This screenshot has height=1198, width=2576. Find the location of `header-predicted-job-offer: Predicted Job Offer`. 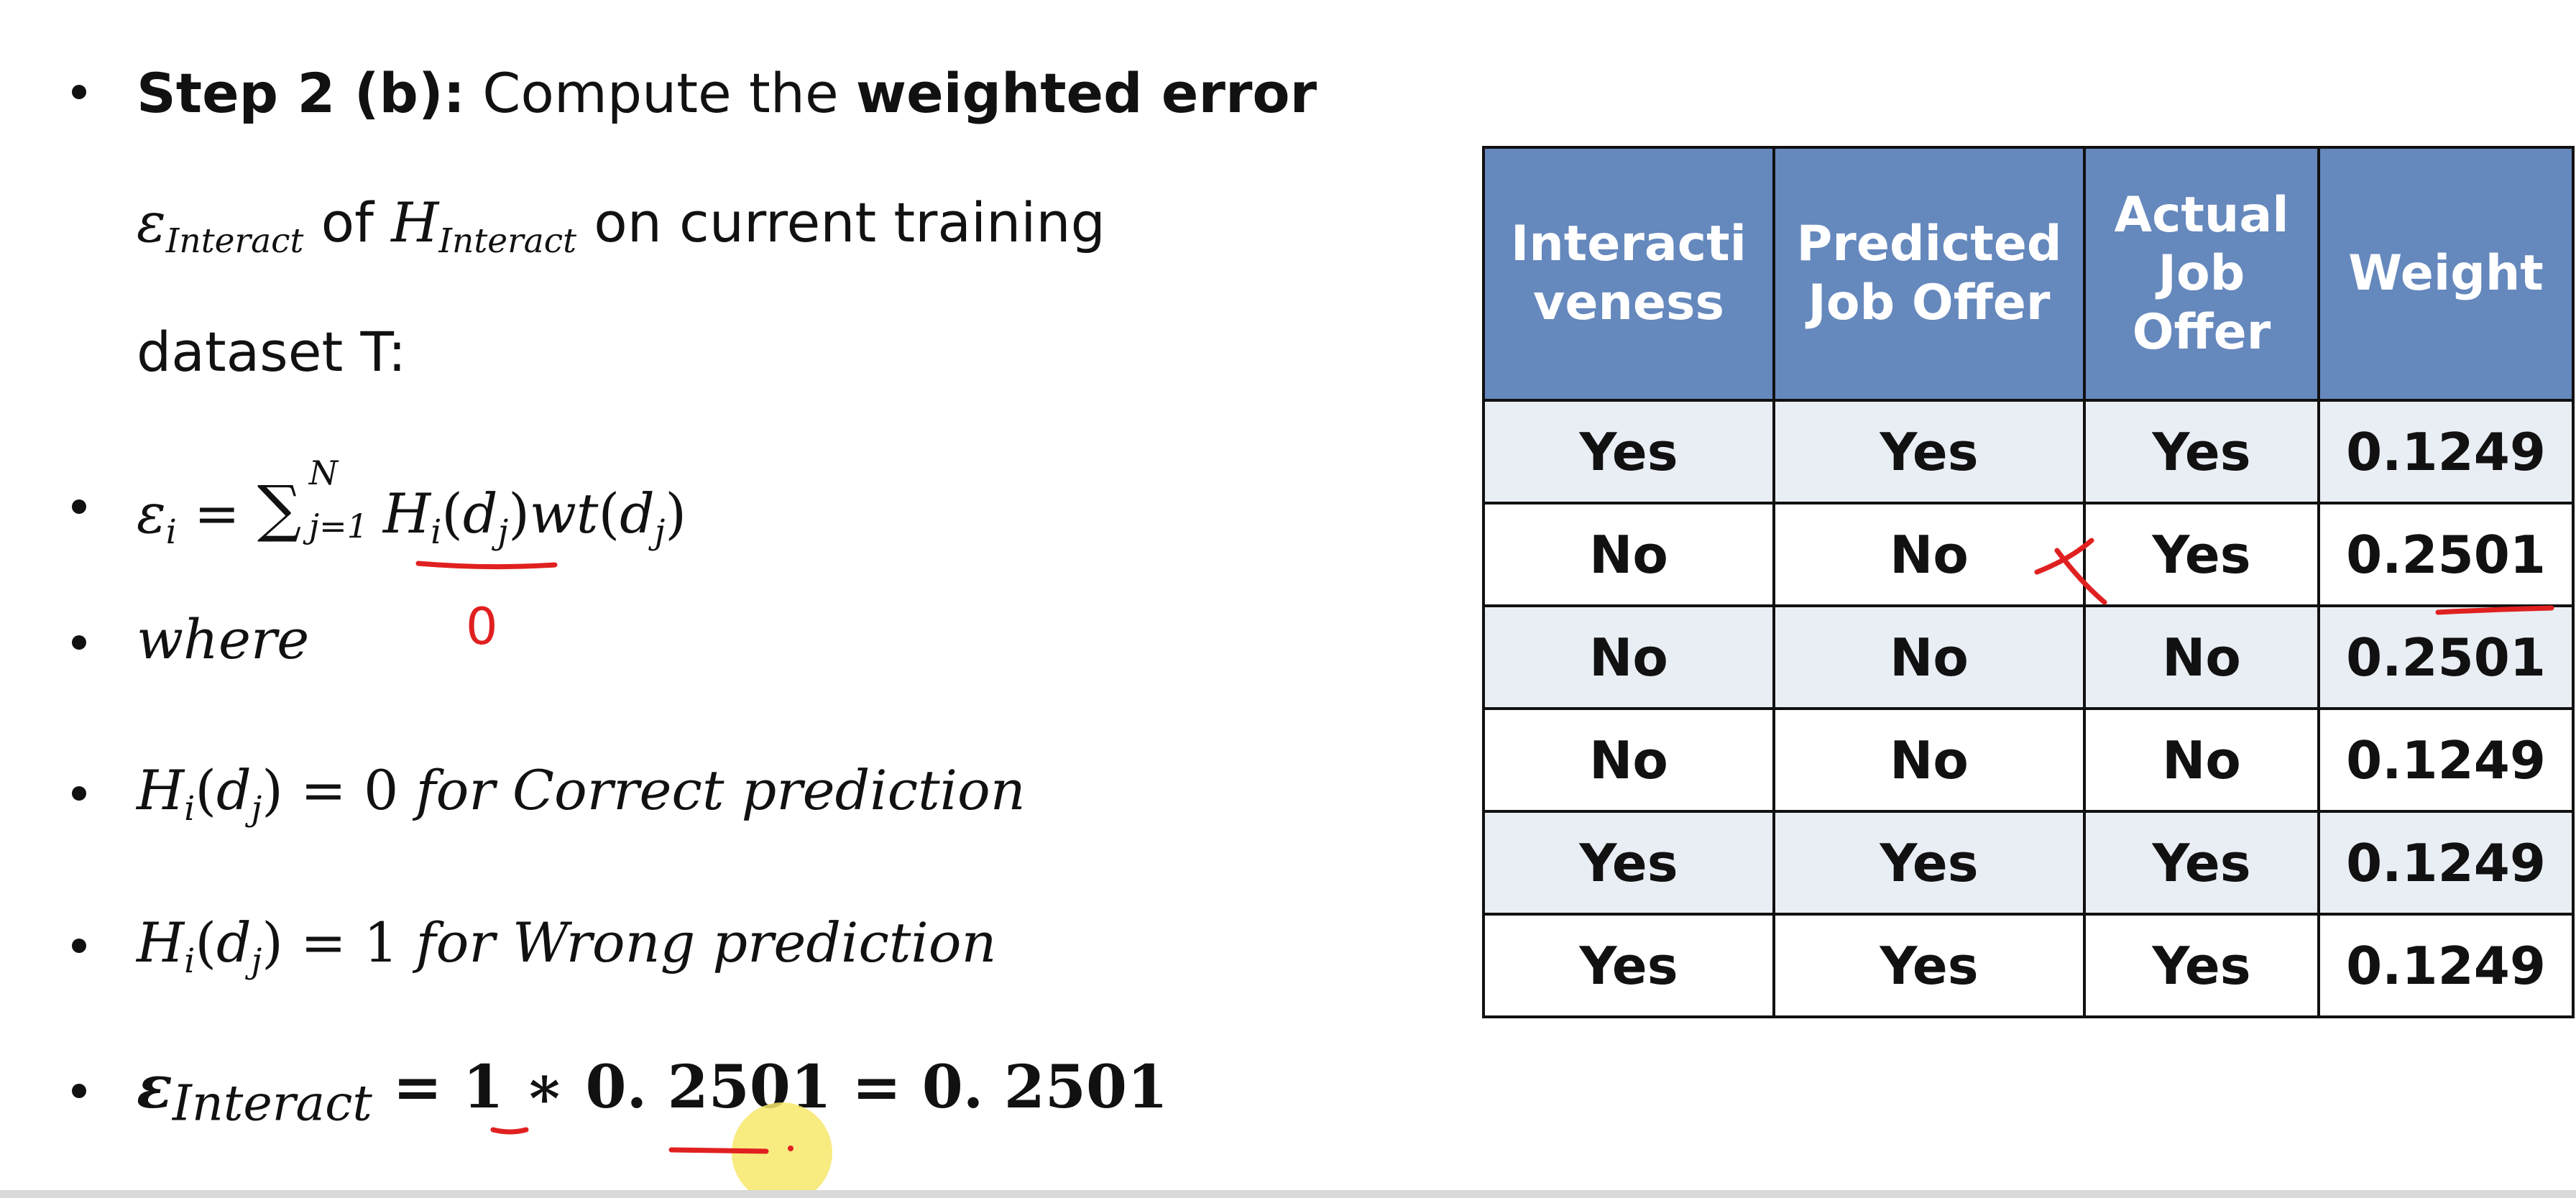

header-predicted-job-offer: Predicted Job Offer is located at coordinates (1929, 274).